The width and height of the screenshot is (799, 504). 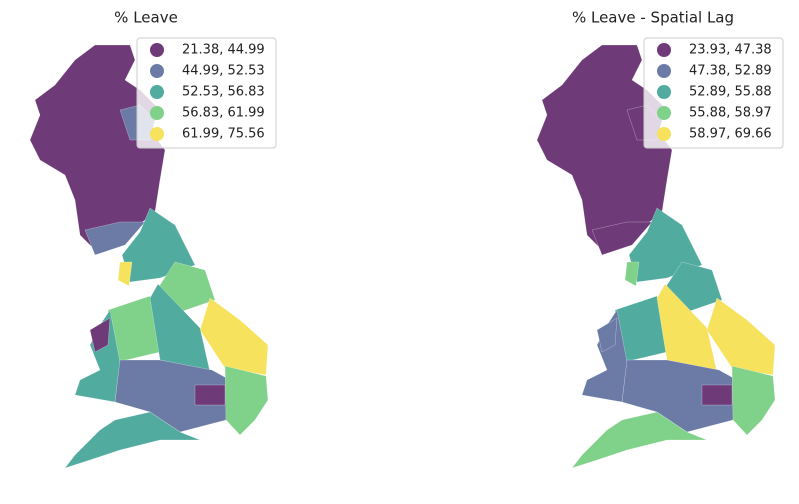 What do you see at coordinates (730, 50) in the screenshot?
I see `legend-label: 23.93, 47.38` at bounding box center [730, 50].